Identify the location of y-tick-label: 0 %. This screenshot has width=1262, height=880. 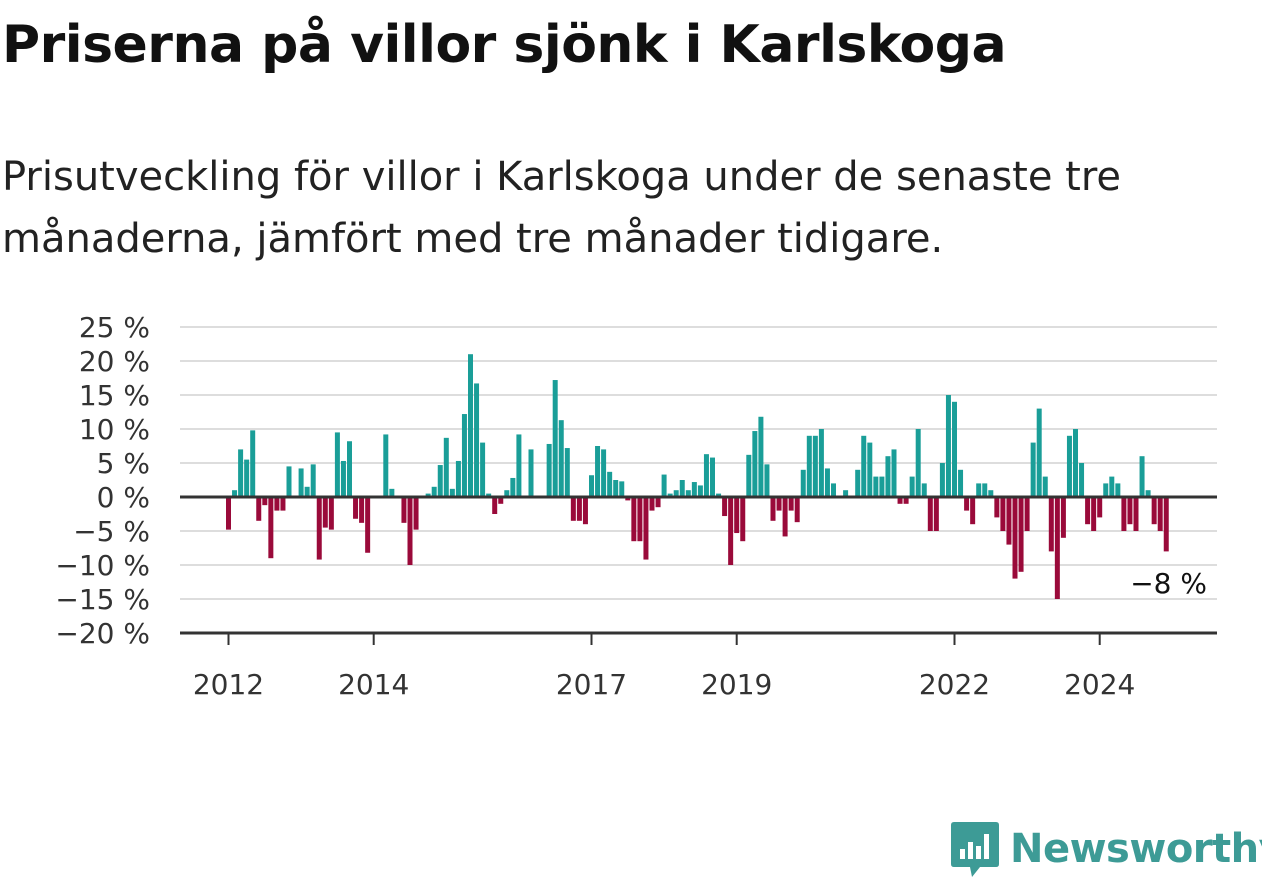
(123, 497).